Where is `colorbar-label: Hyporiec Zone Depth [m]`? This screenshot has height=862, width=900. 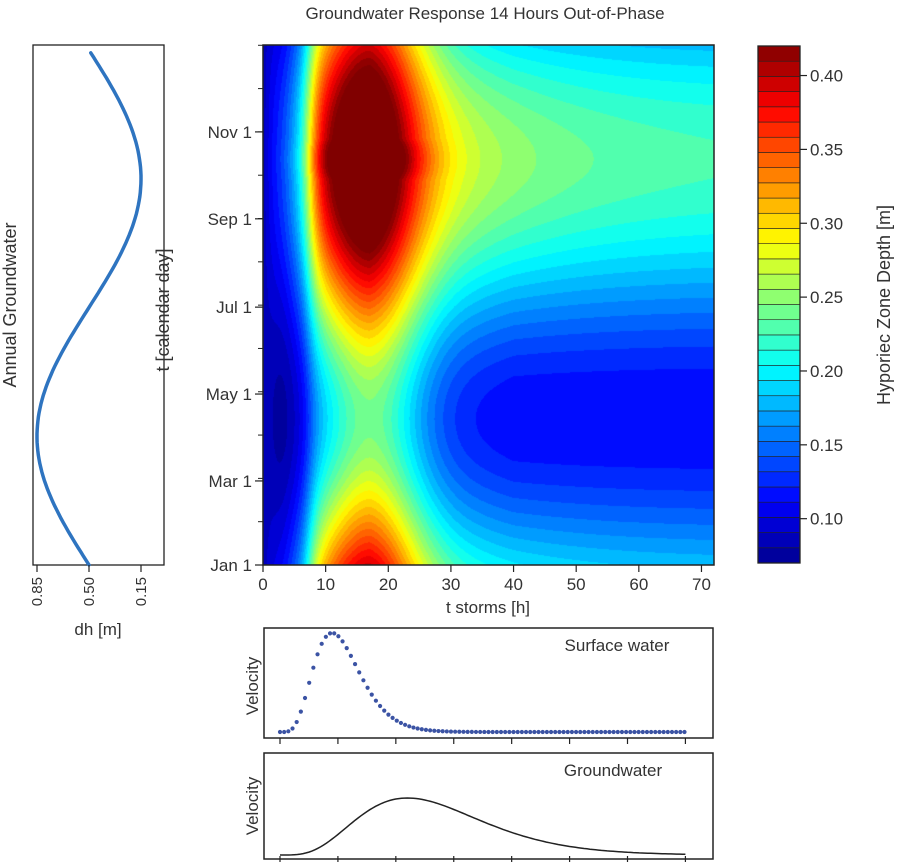 colorbar-label: Hyporiec Zone Depth [m] is located at coordinates (884, 305).